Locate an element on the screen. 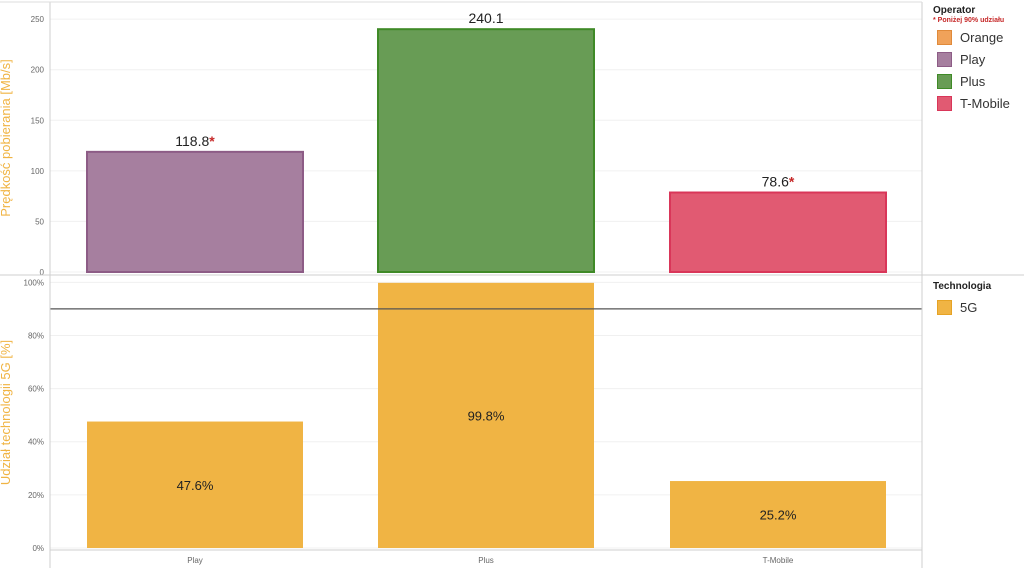 This screenshot has height=576, width=1024. 5g-share-y-tick-label: 80% is located at coordinates (36, 335).